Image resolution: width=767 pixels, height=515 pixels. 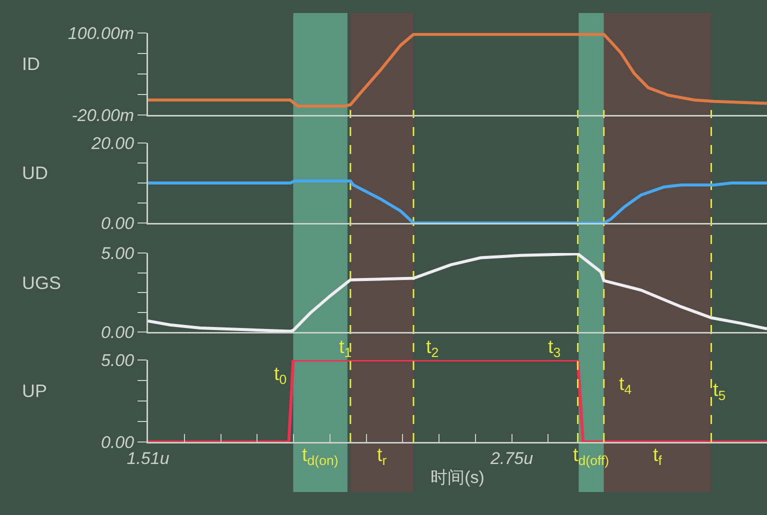 I want to click on band-label: t$_{d(off)}$, so click(x=591, y=456).